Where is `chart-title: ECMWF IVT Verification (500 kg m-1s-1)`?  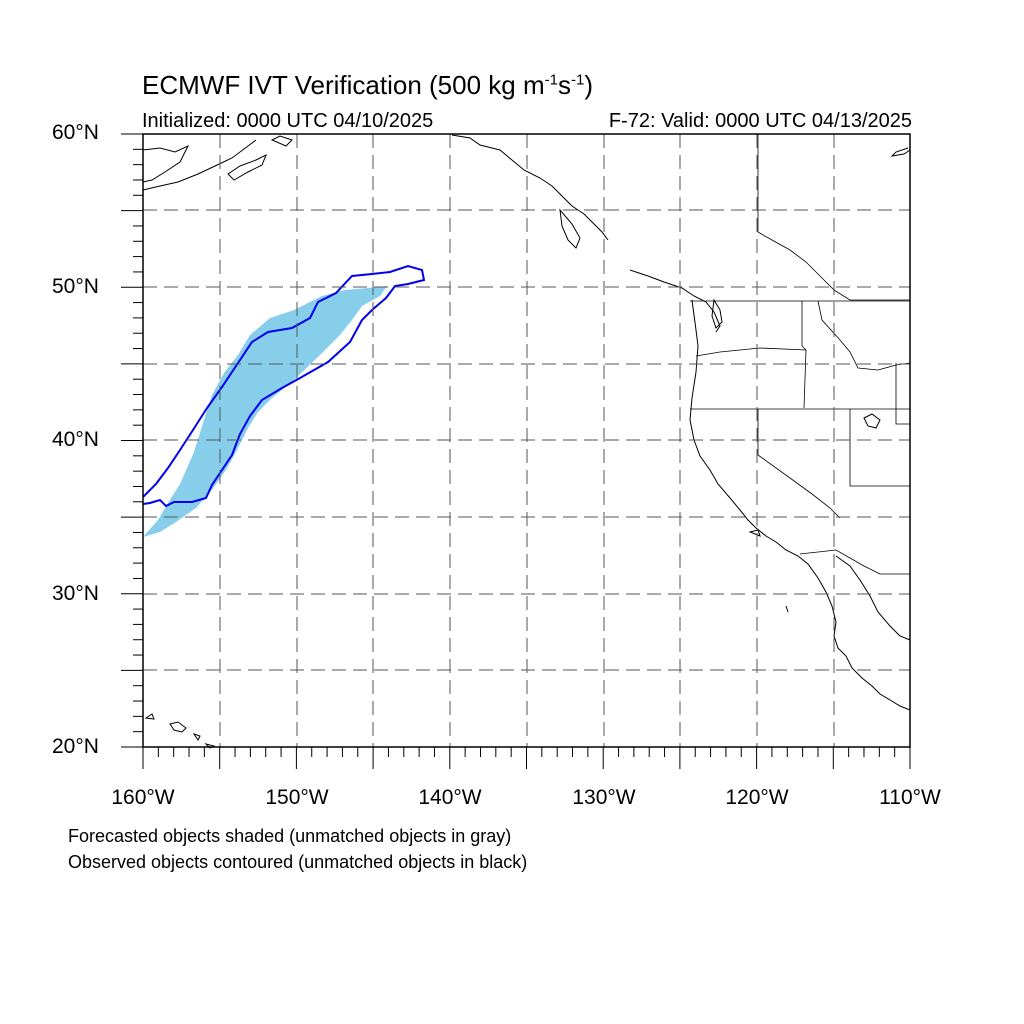 chart-title: ECMWF IVT Verification (500 kg m-1s-1) is located at coordinates (367, 85).